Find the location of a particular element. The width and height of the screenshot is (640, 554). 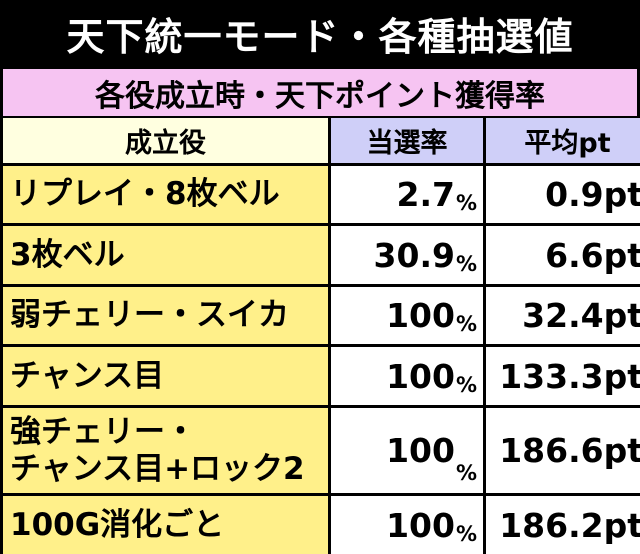

row-name: リプレイ・8枚ベル is located at coordinates (165, 194).